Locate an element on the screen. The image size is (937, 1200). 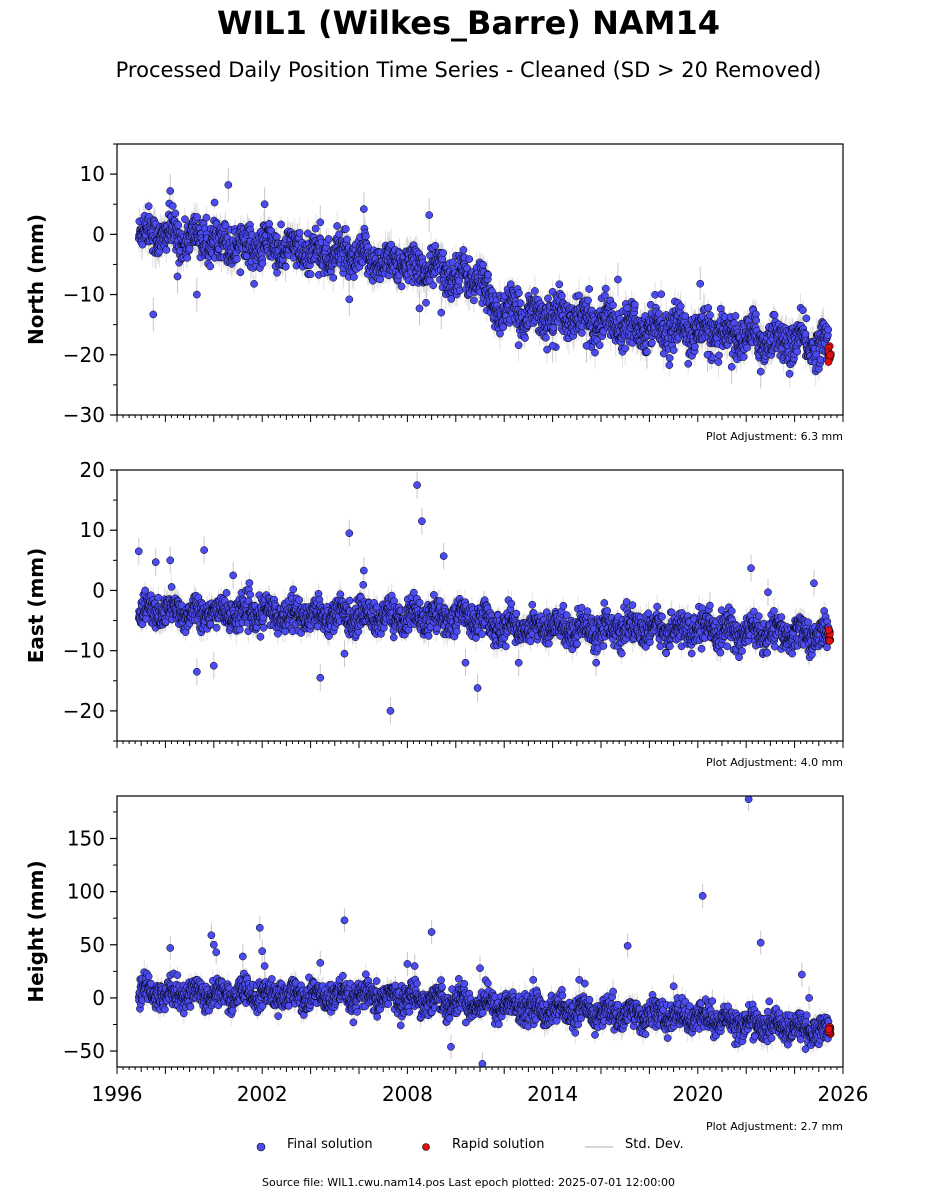
plot-area is located at coordinates (484, 278).